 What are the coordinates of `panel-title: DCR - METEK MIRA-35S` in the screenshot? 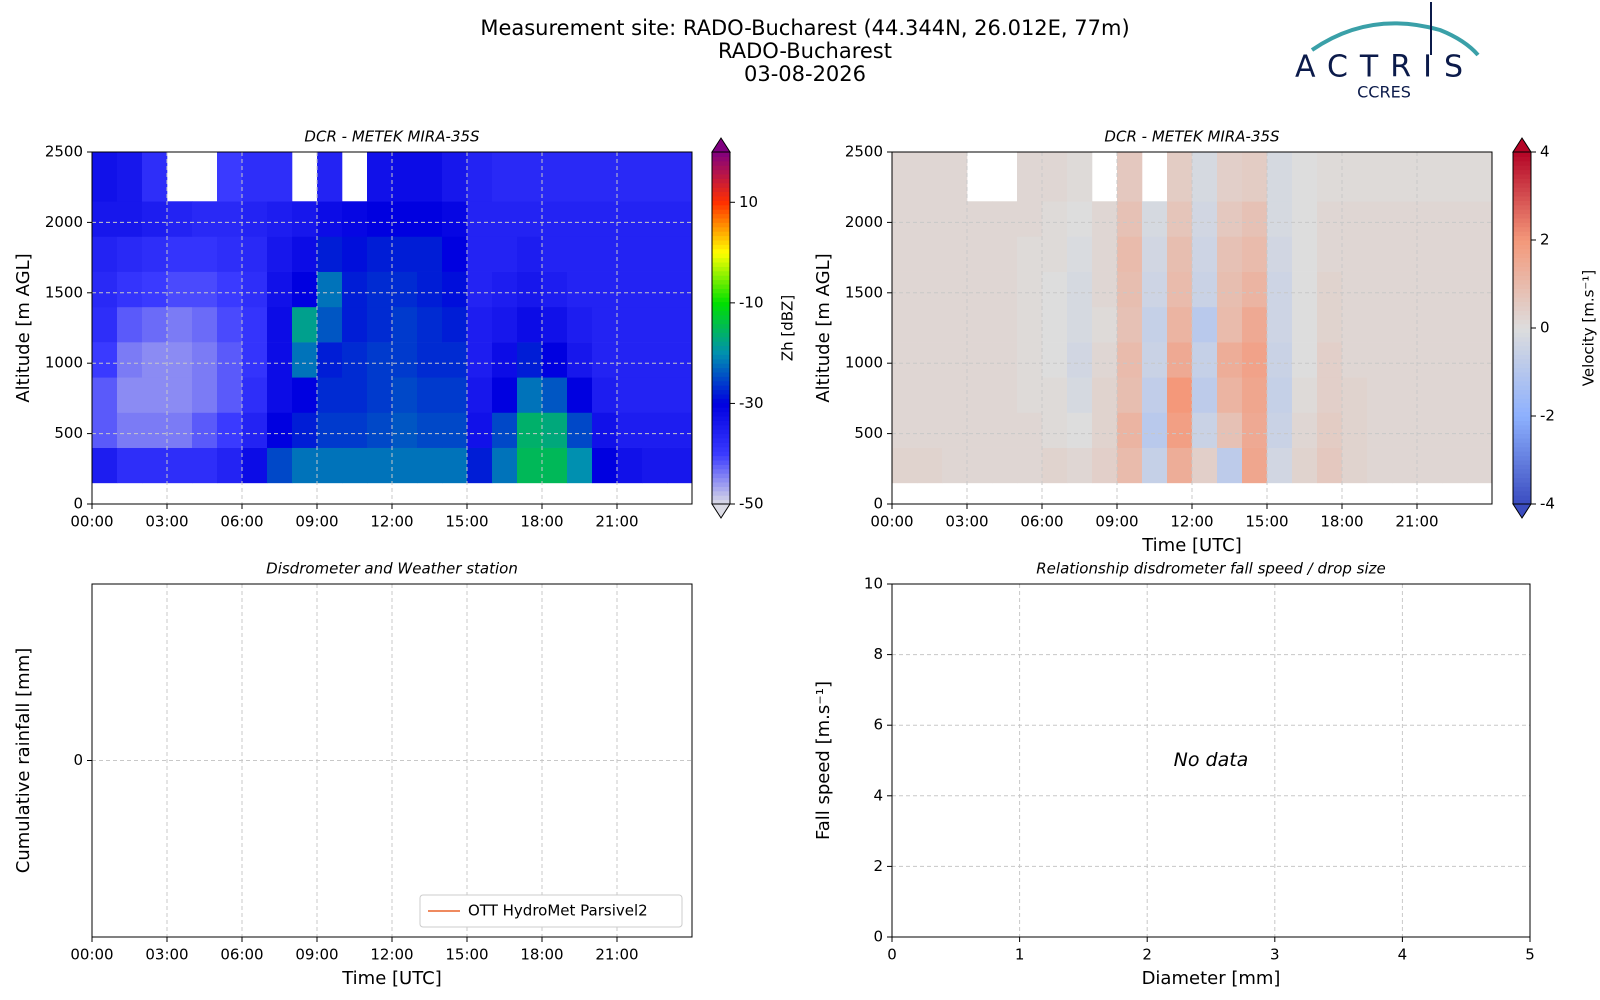 It's located at (392, 137).